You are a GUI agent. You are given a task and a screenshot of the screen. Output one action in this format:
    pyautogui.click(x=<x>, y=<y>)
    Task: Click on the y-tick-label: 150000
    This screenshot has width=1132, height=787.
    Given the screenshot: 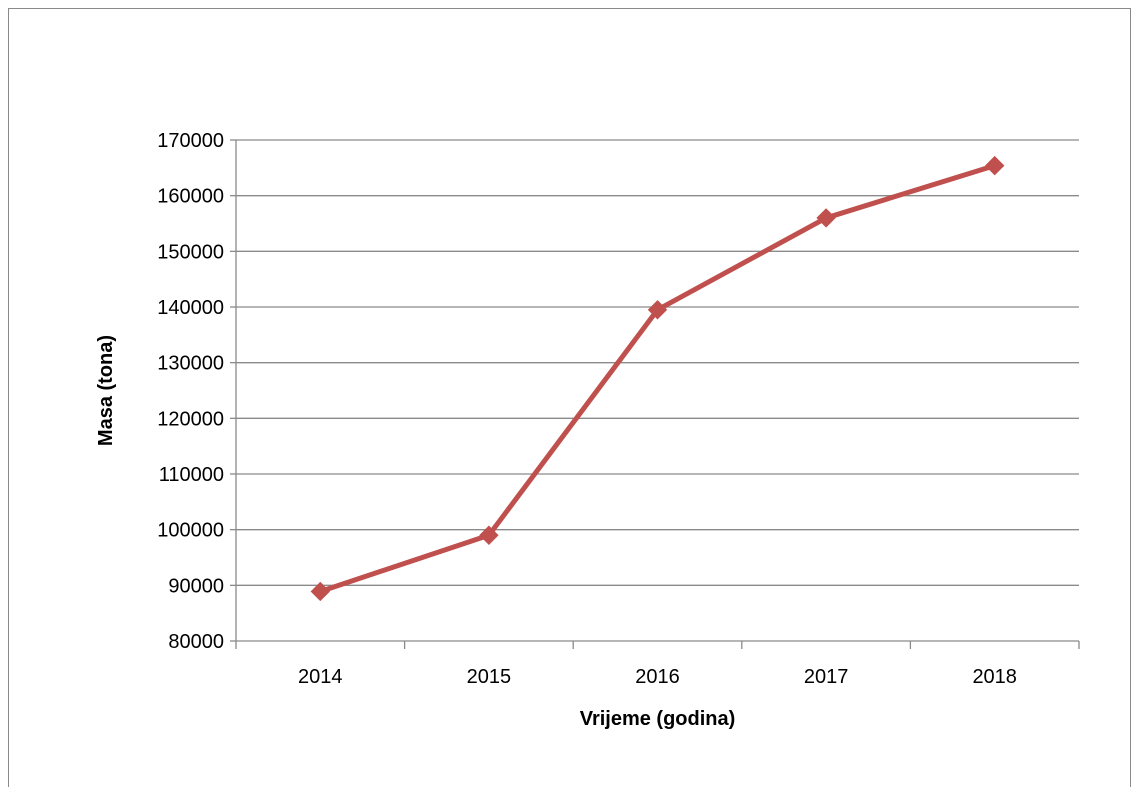 What is the action you would take?
    pyautogui.click(x=190, y=252)
    